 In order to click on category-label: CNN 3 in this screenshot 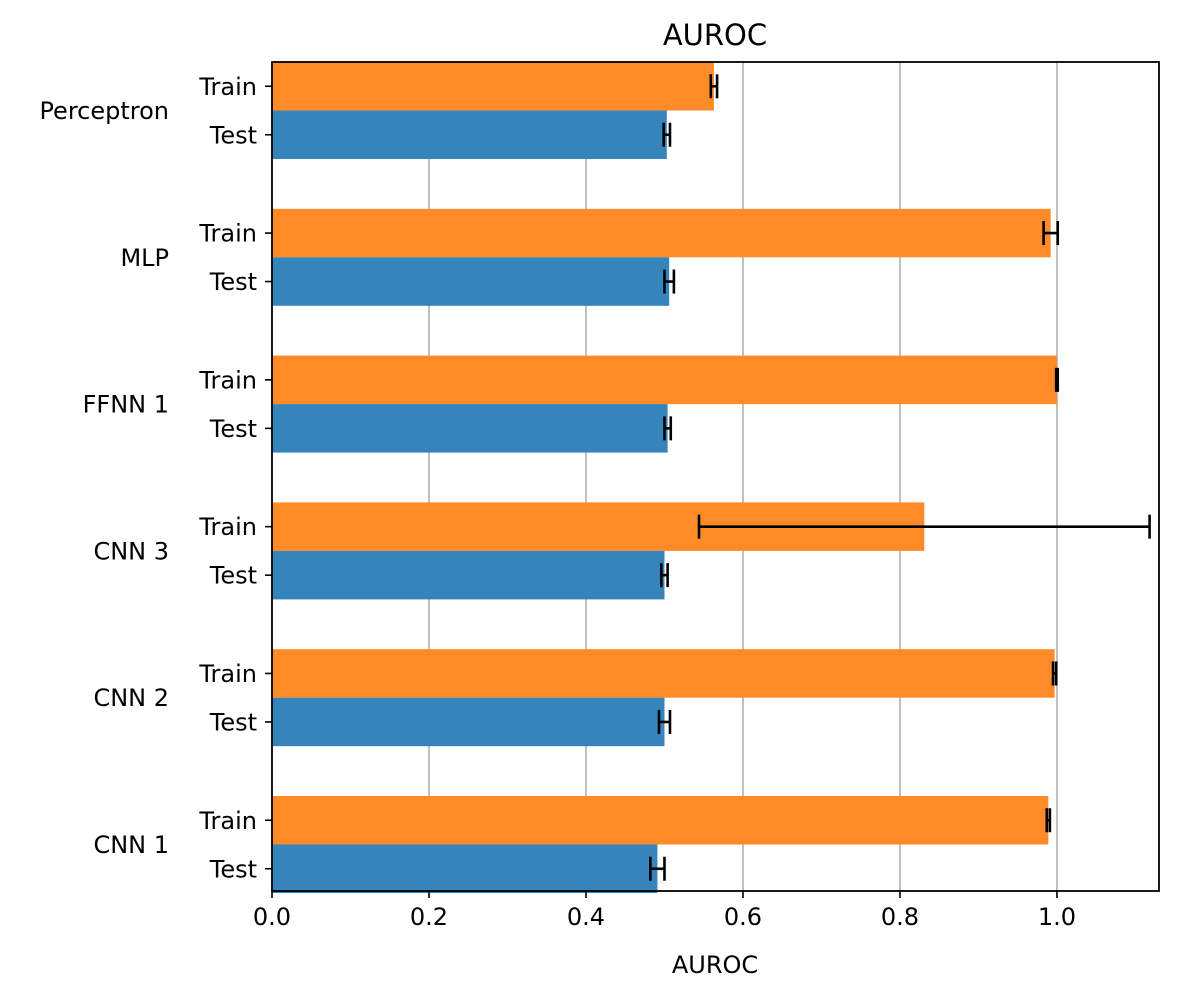, I will do `click(131, 551)`.